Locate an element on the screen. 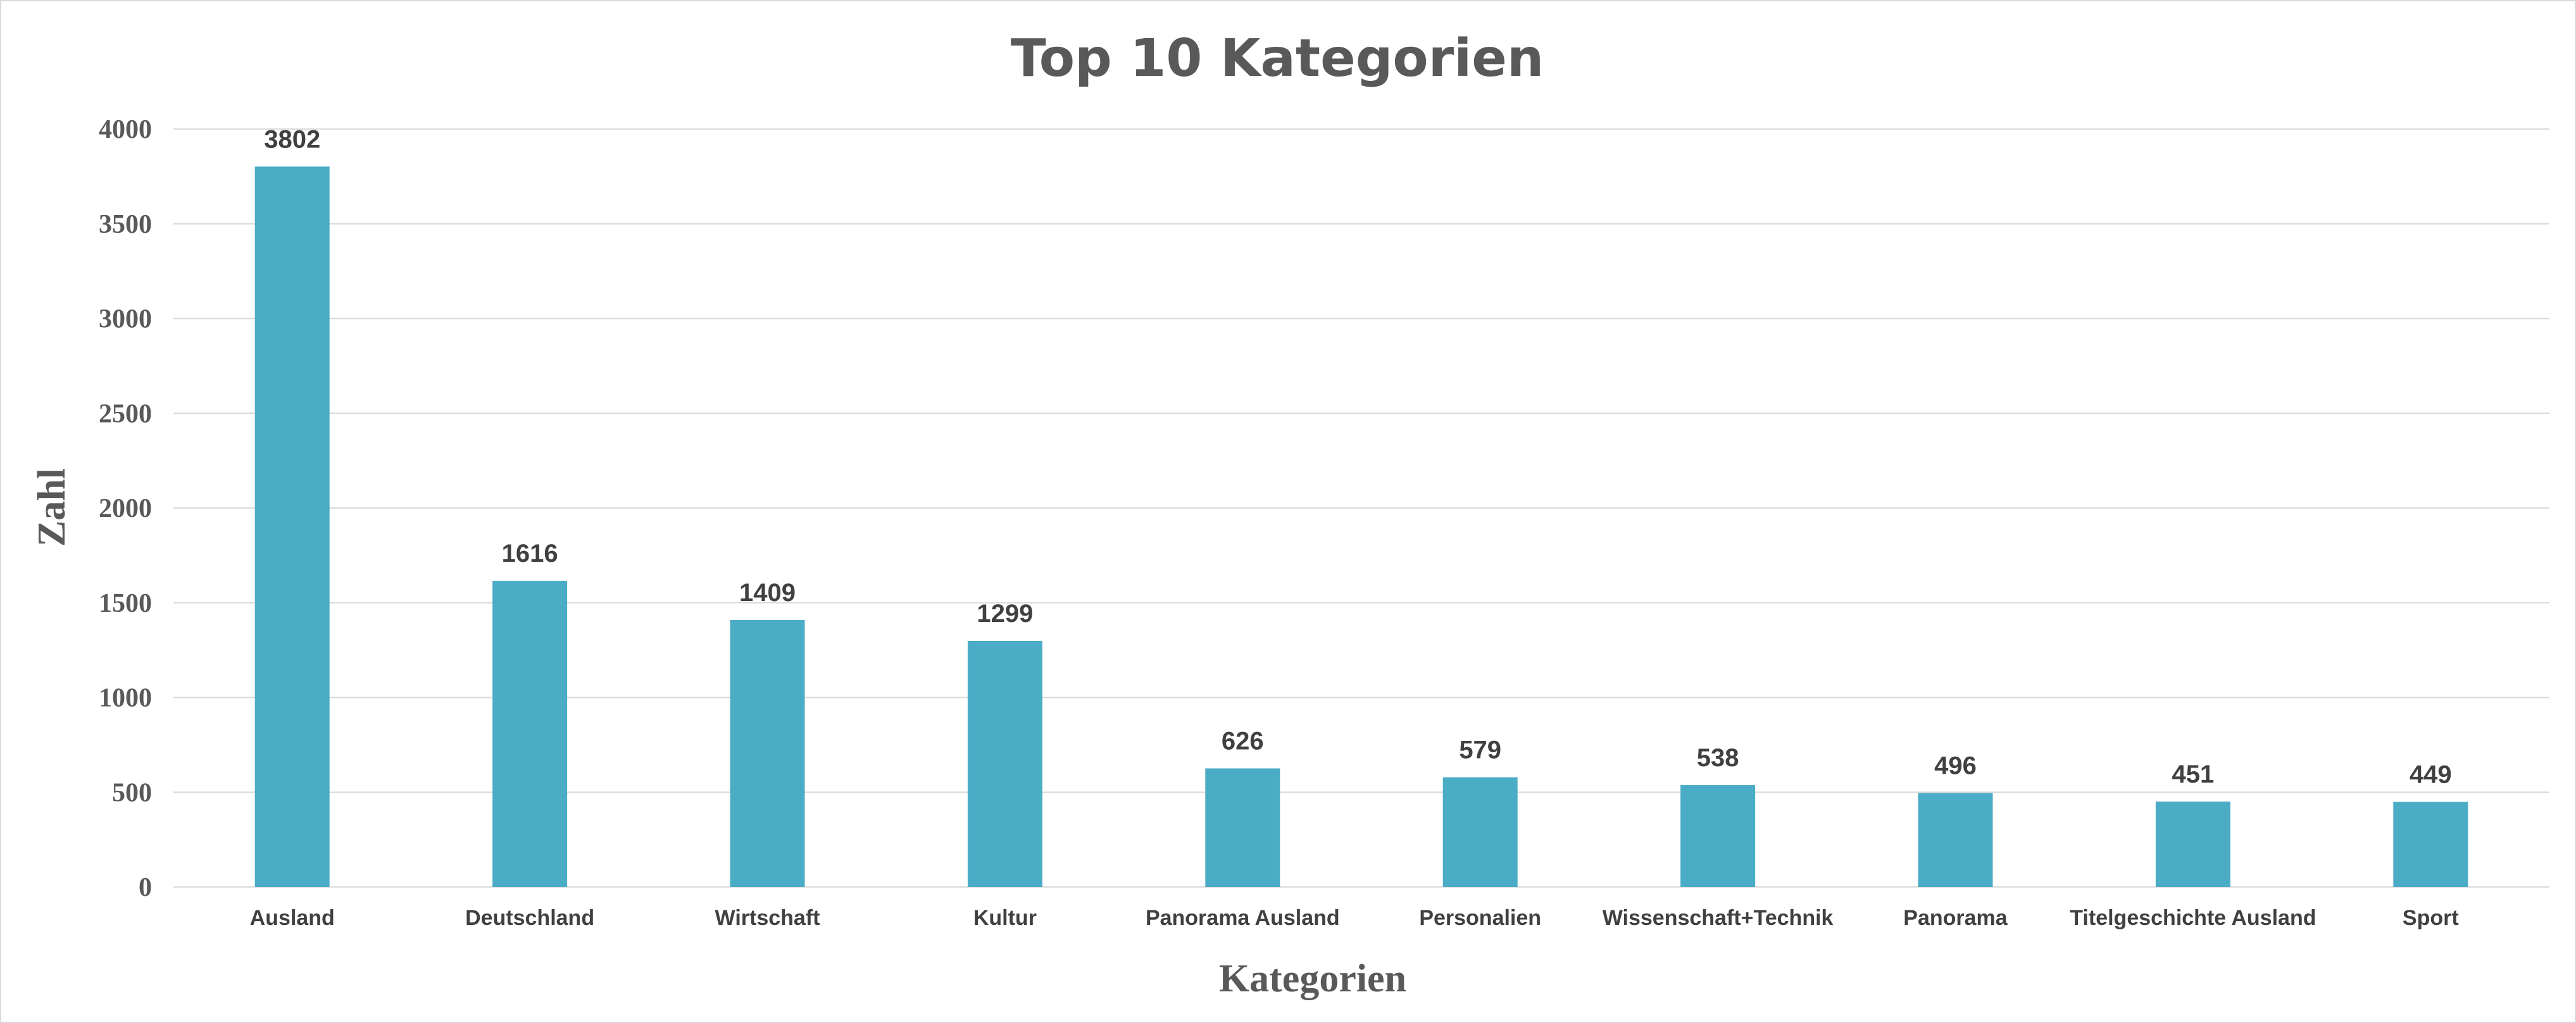  data-label: 449 is located at coordinates (2431, 775).